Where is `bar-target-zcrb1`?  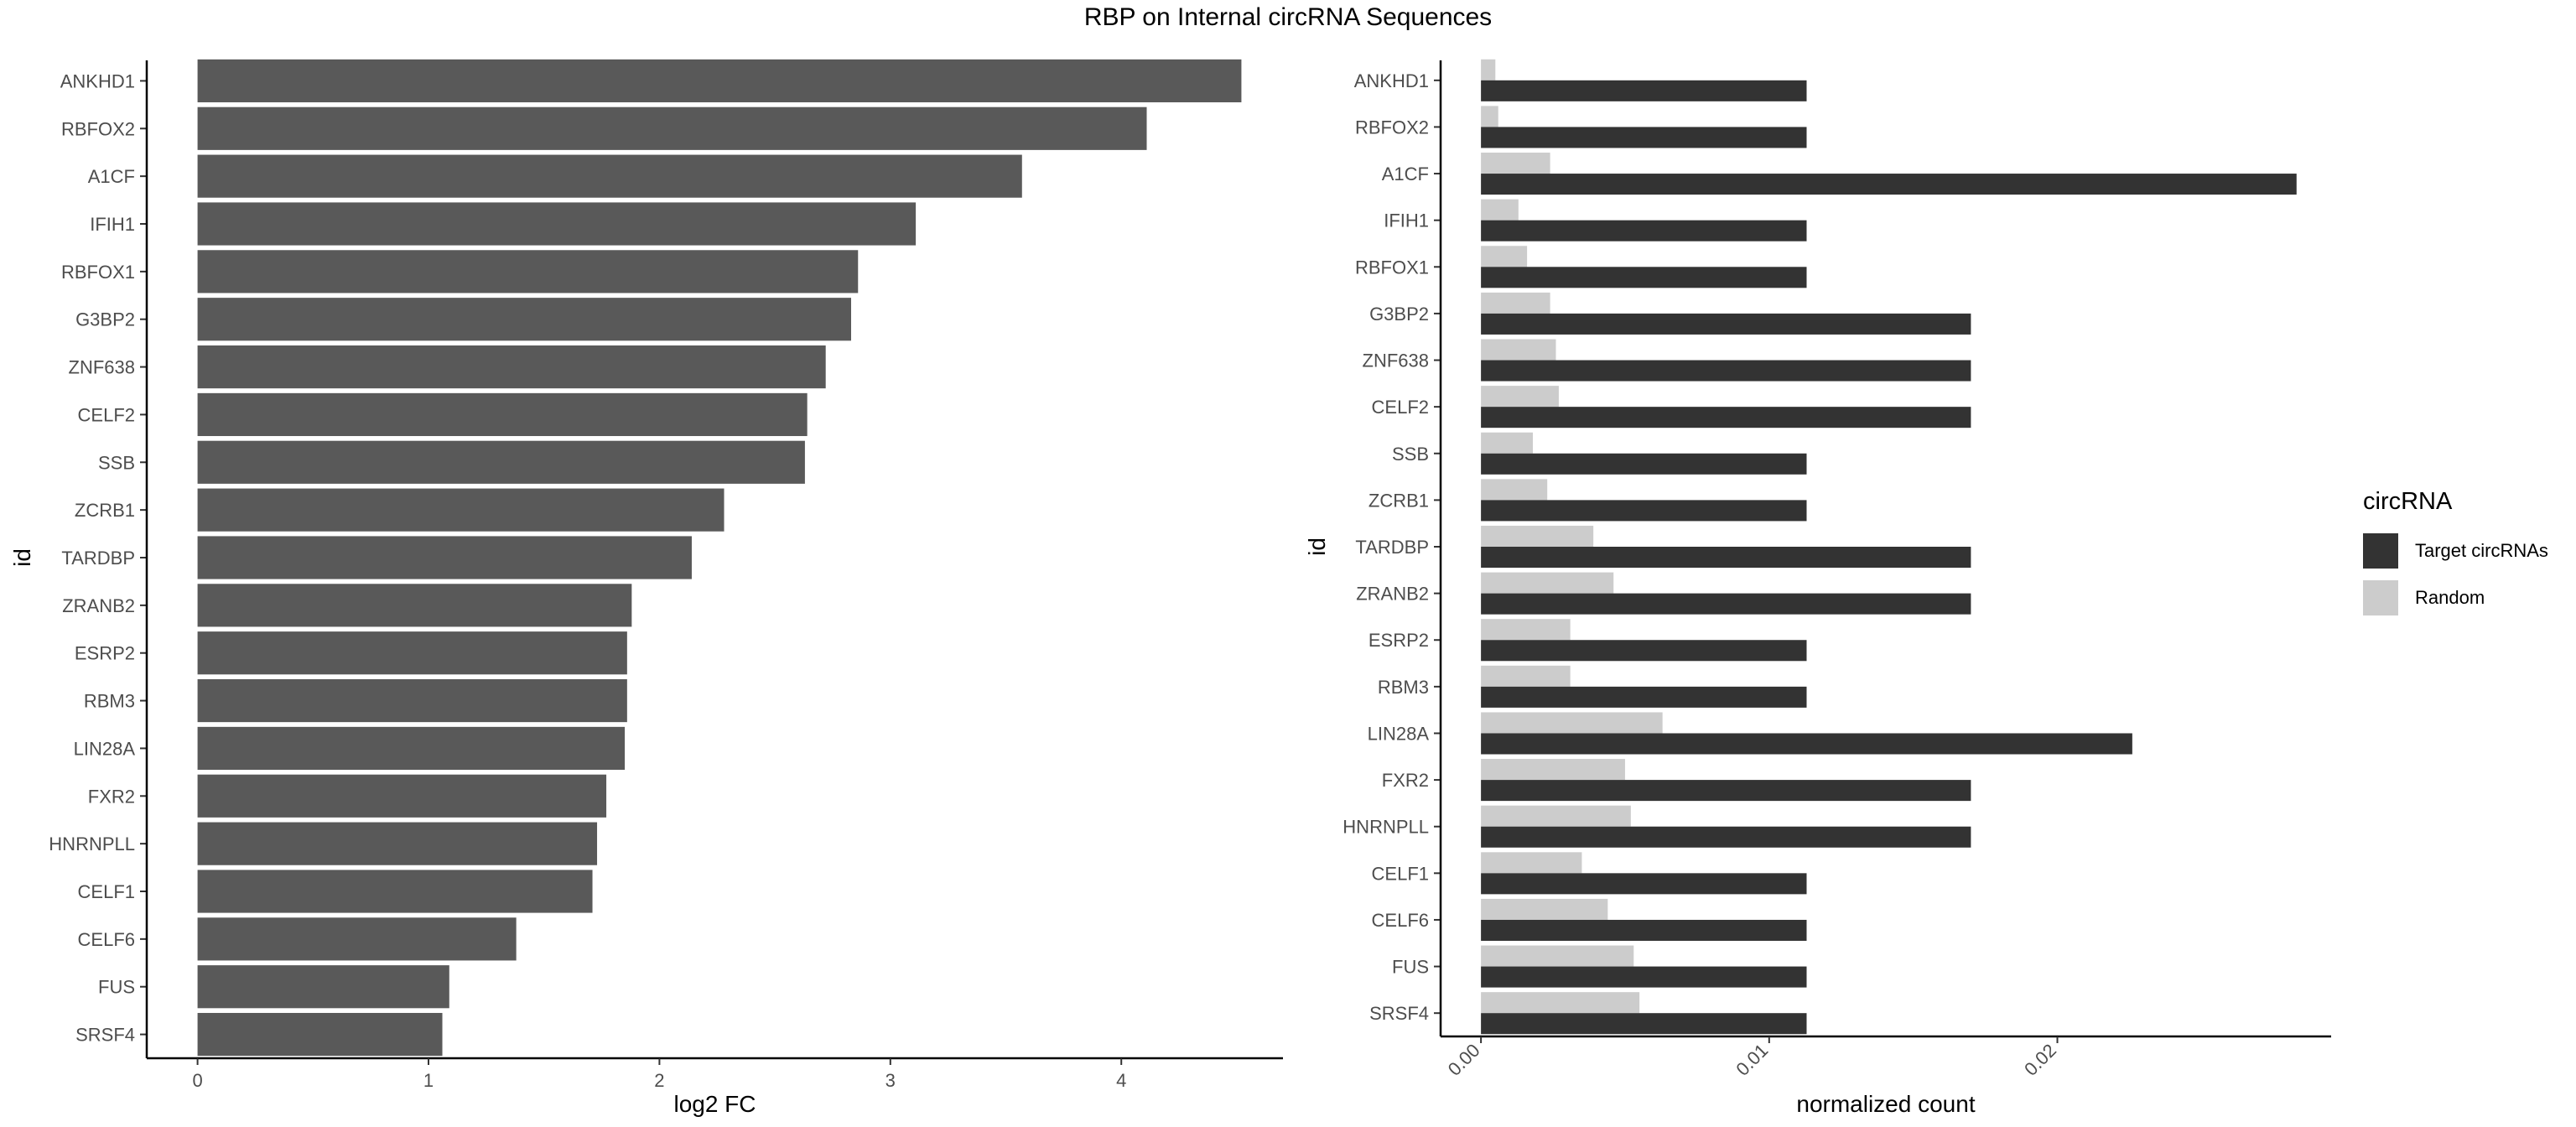 bar-target-zcrb1 is located at coordinates (1644, 511).